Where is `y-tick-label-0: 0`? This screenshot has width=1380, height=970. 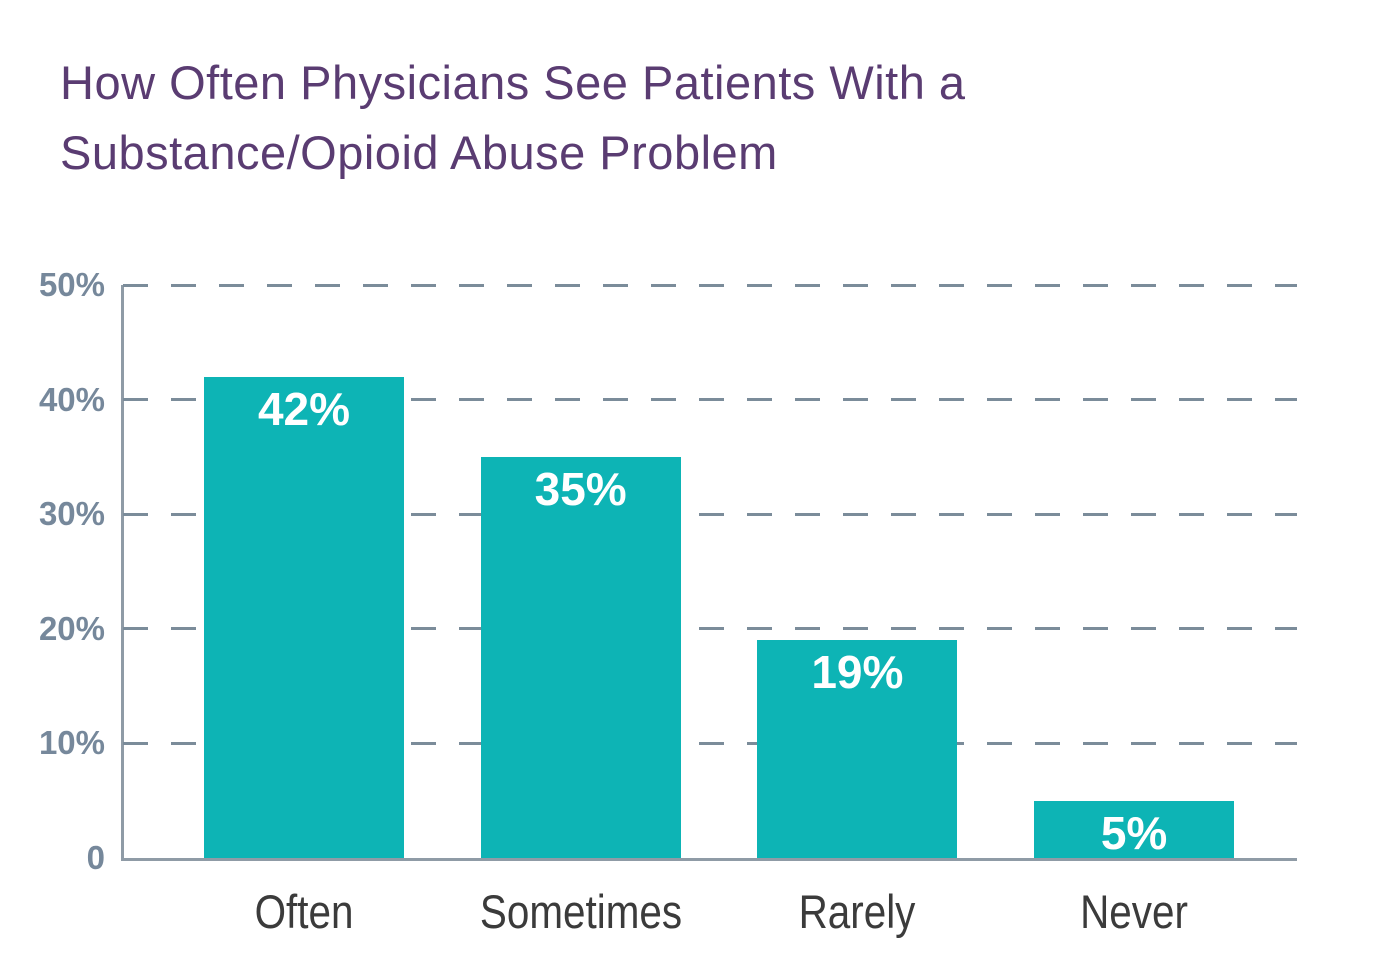
y-tick-label-0: 0 is located at coordinates (95, 857).